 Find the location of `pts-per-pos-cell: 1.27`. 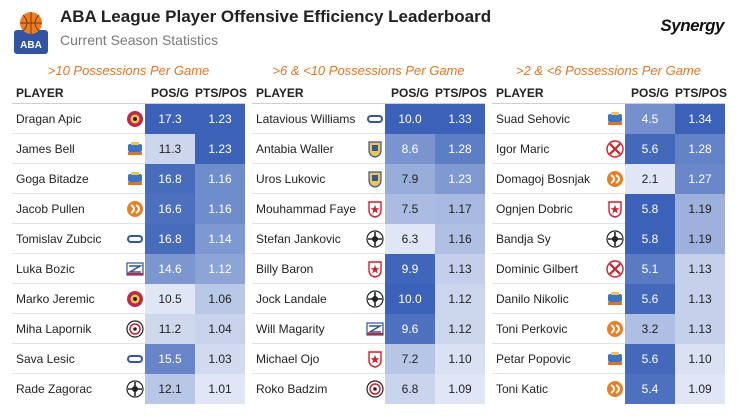

pts-per-pos-cell: 1.27 is located at coordinates (700, 178).